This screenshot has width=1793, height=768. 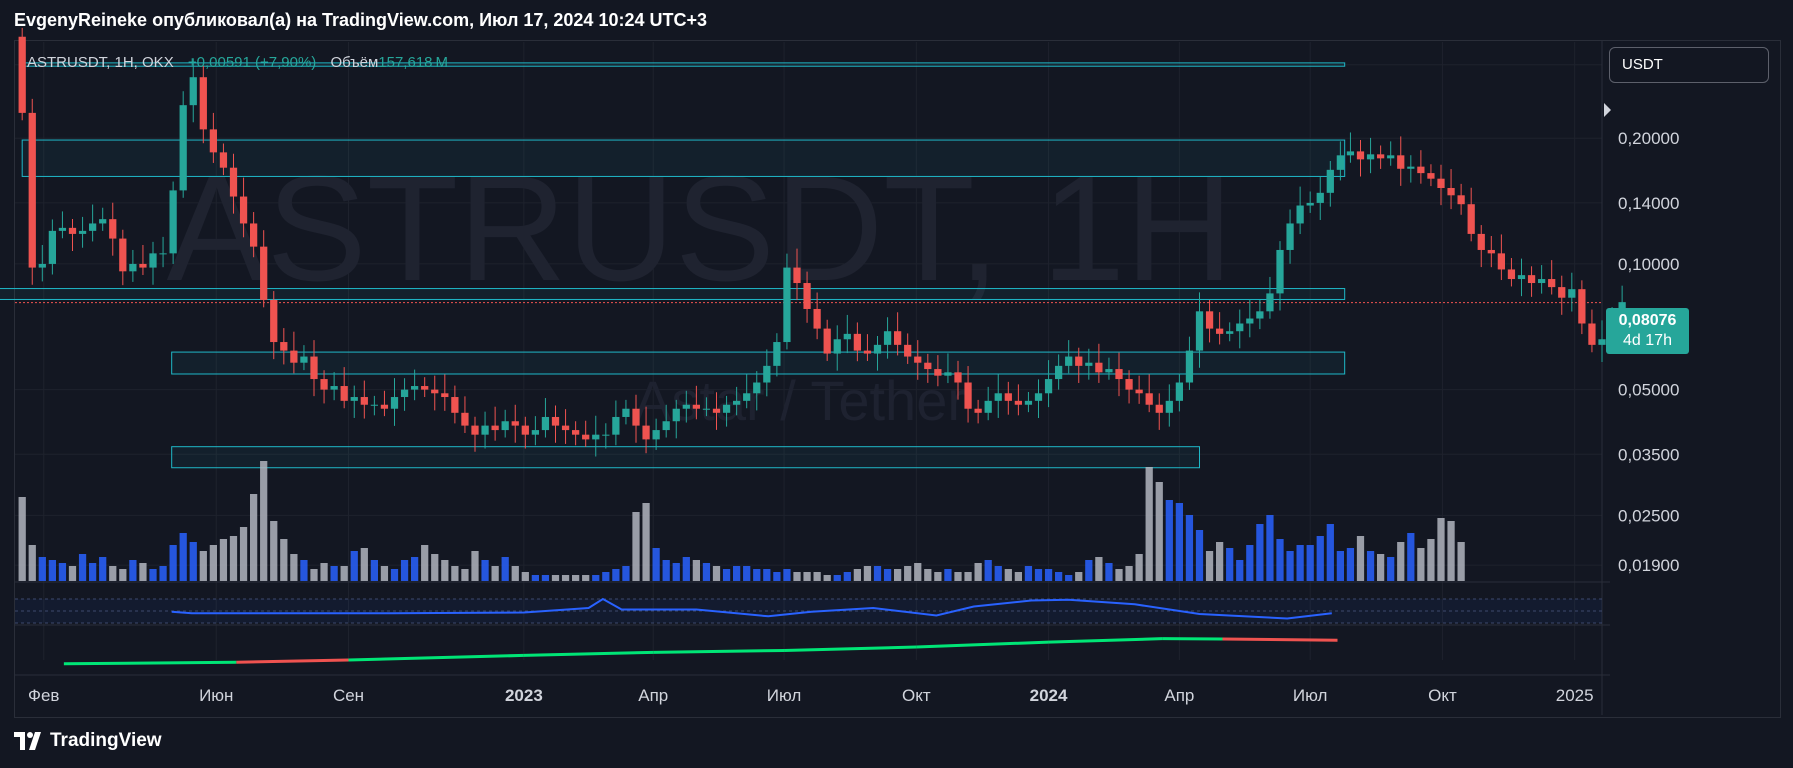 I want to click on volume-label: Объём, so click(x=354, y=62).